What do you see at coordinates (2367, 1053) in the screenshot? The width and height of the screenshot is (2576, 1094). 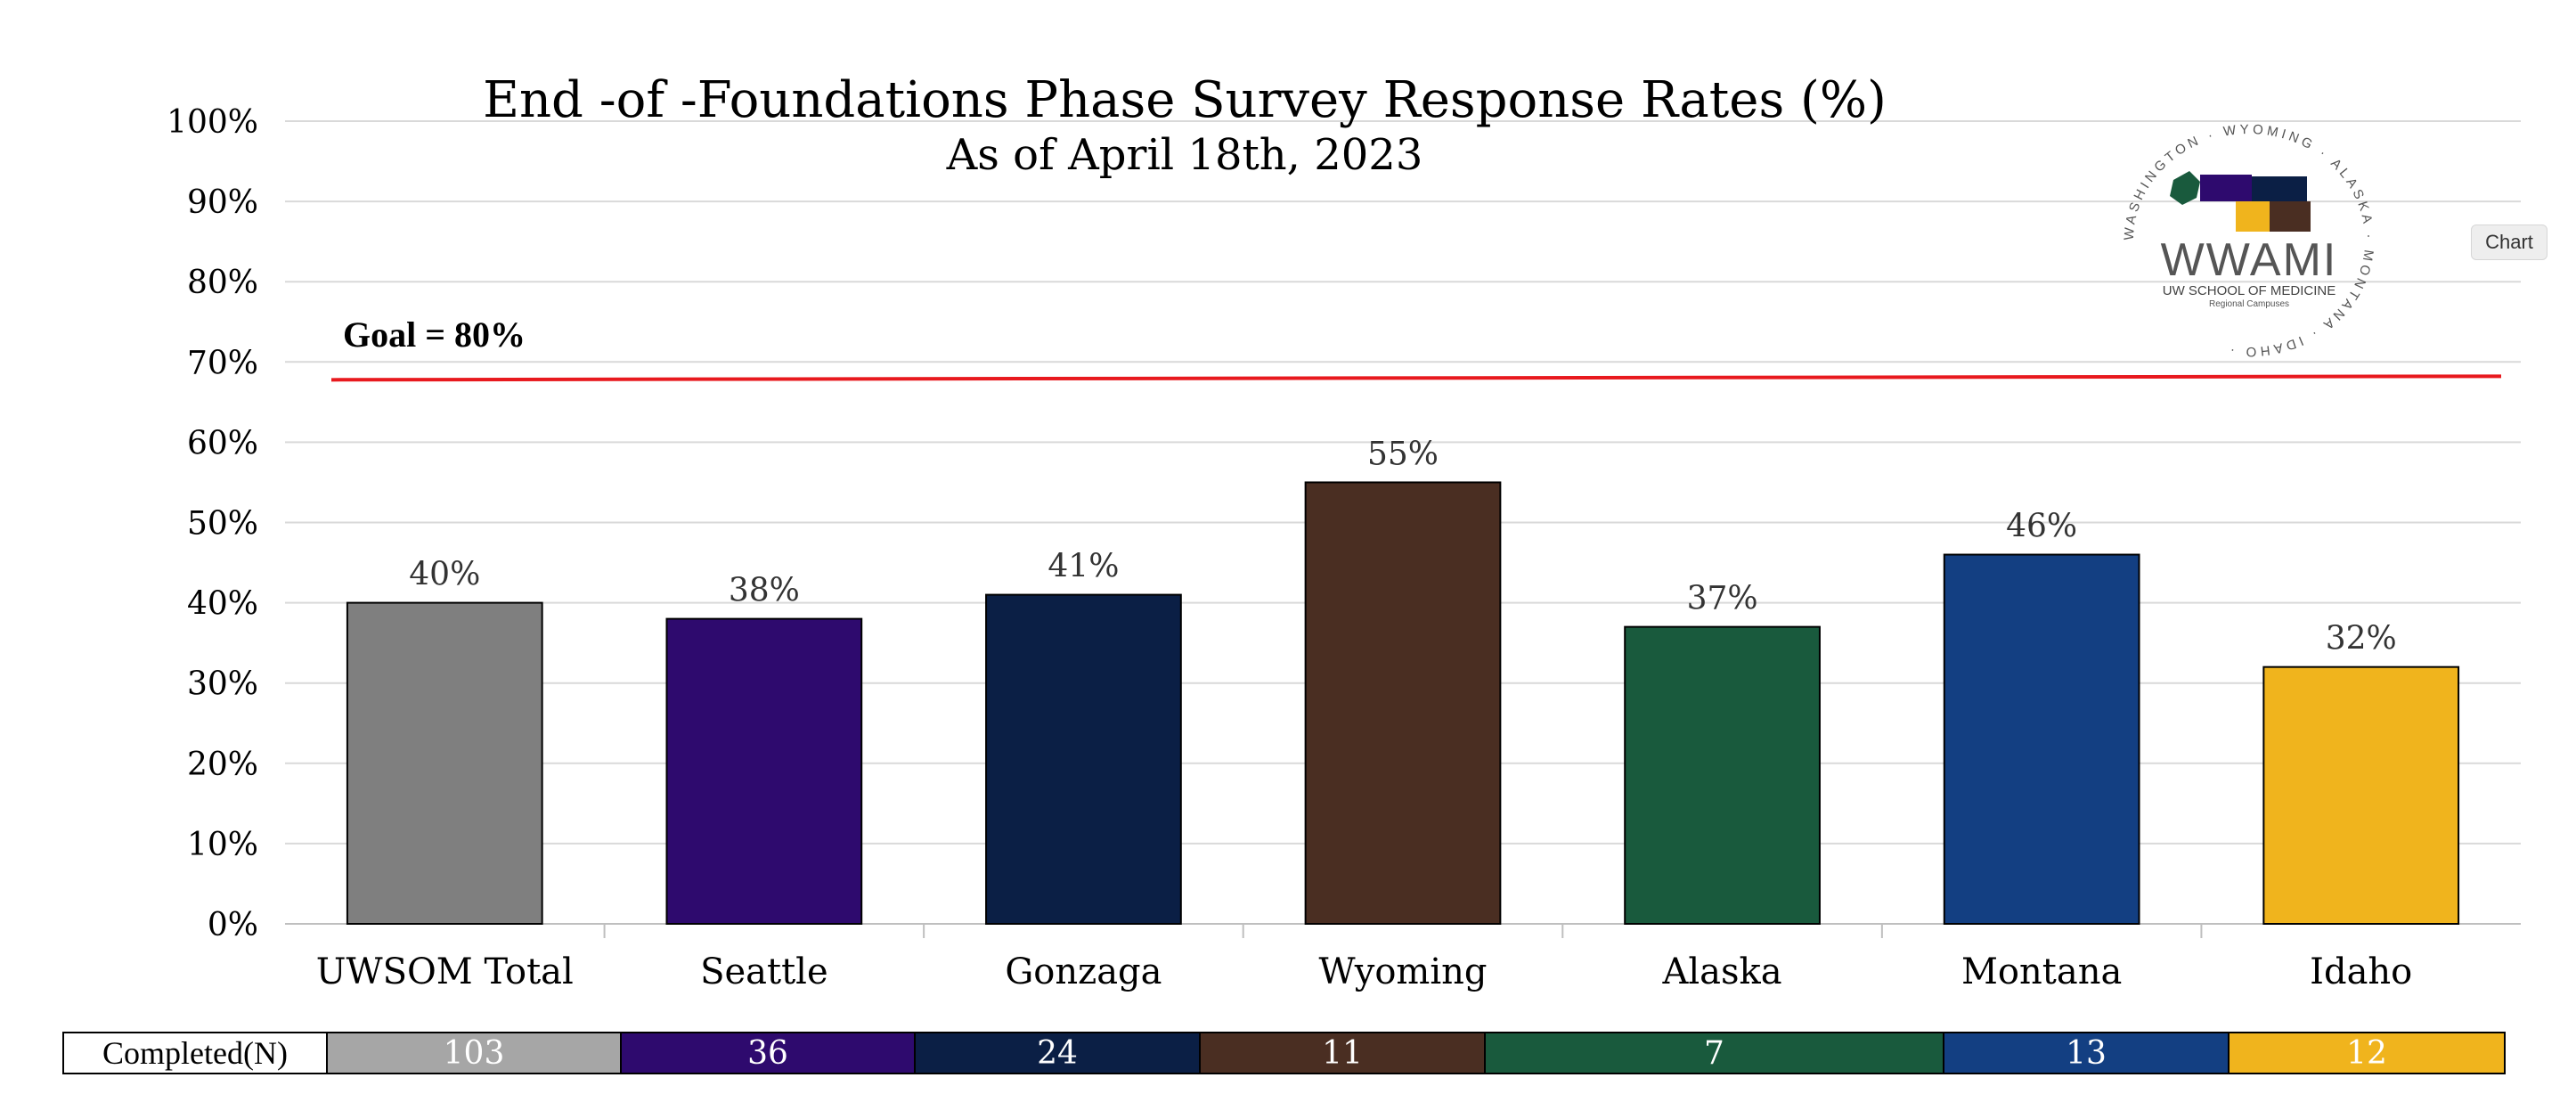 I see `completed-cell: 12` at bounding box center [2367, 1053].